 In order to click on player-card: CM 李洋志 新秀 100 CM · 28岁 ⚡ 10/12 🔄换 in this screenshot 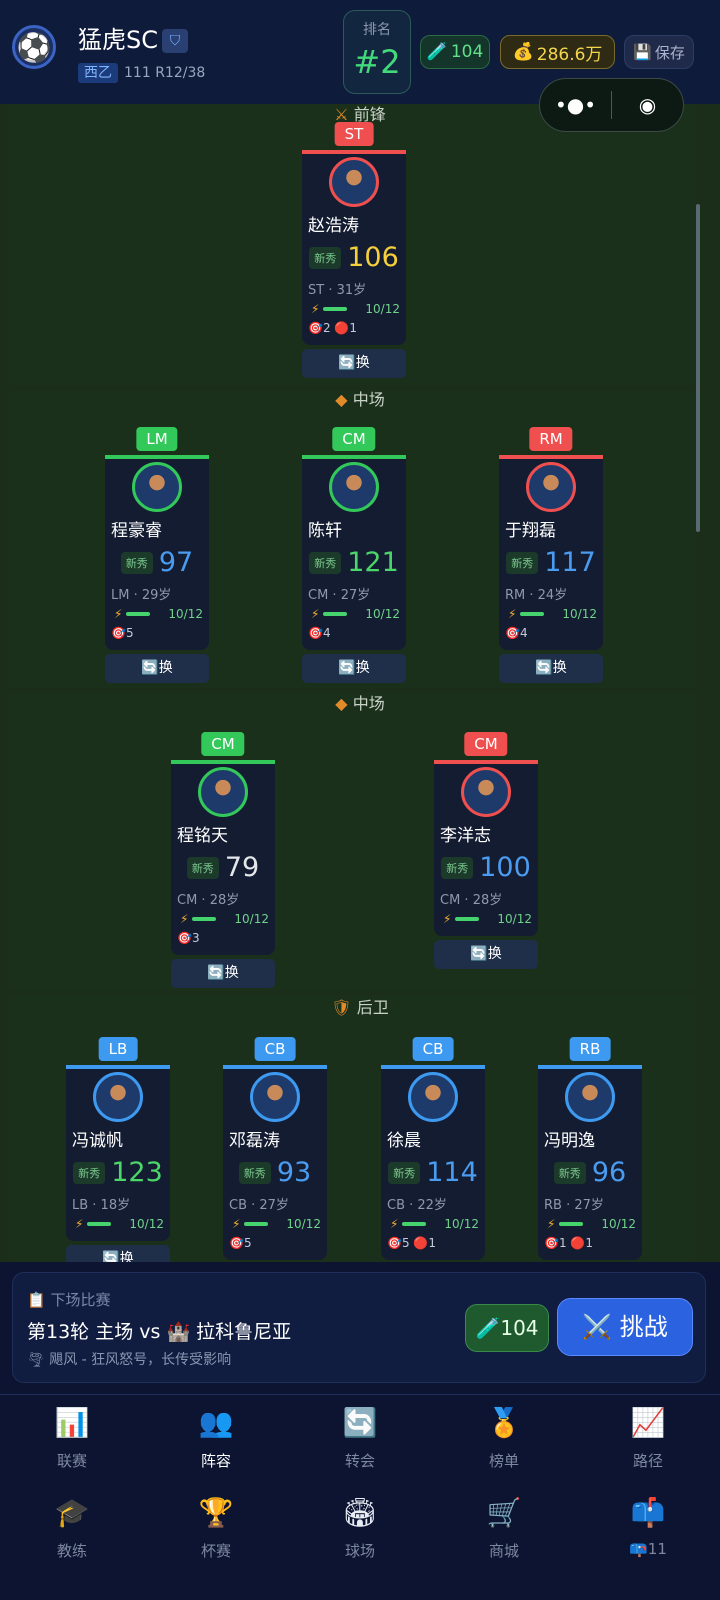, I will do `click(486, 850)`.